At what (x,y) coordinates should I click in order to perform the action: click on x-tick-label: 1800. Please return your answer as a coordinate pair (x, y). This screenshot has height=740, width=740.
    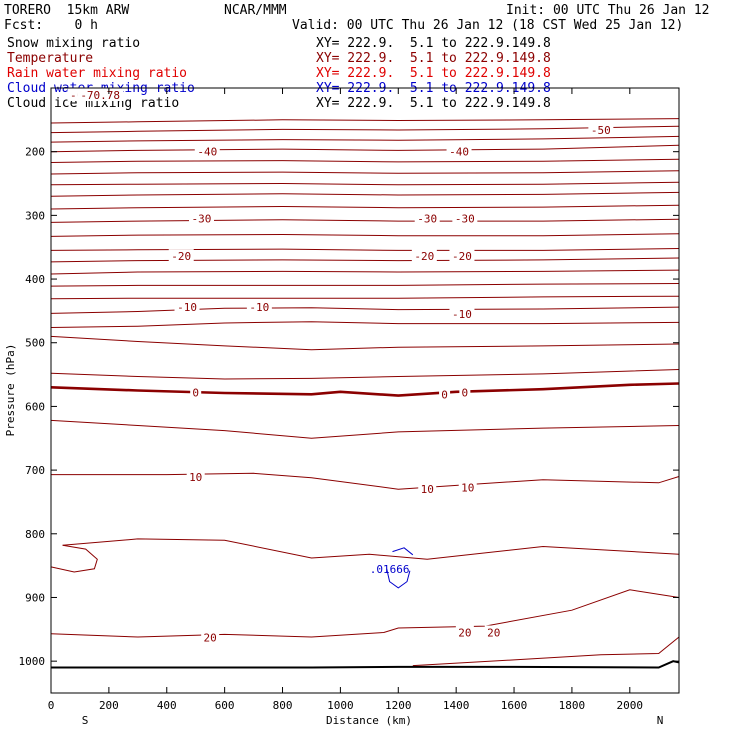
    Looking at the image, I should click on (572, 705).